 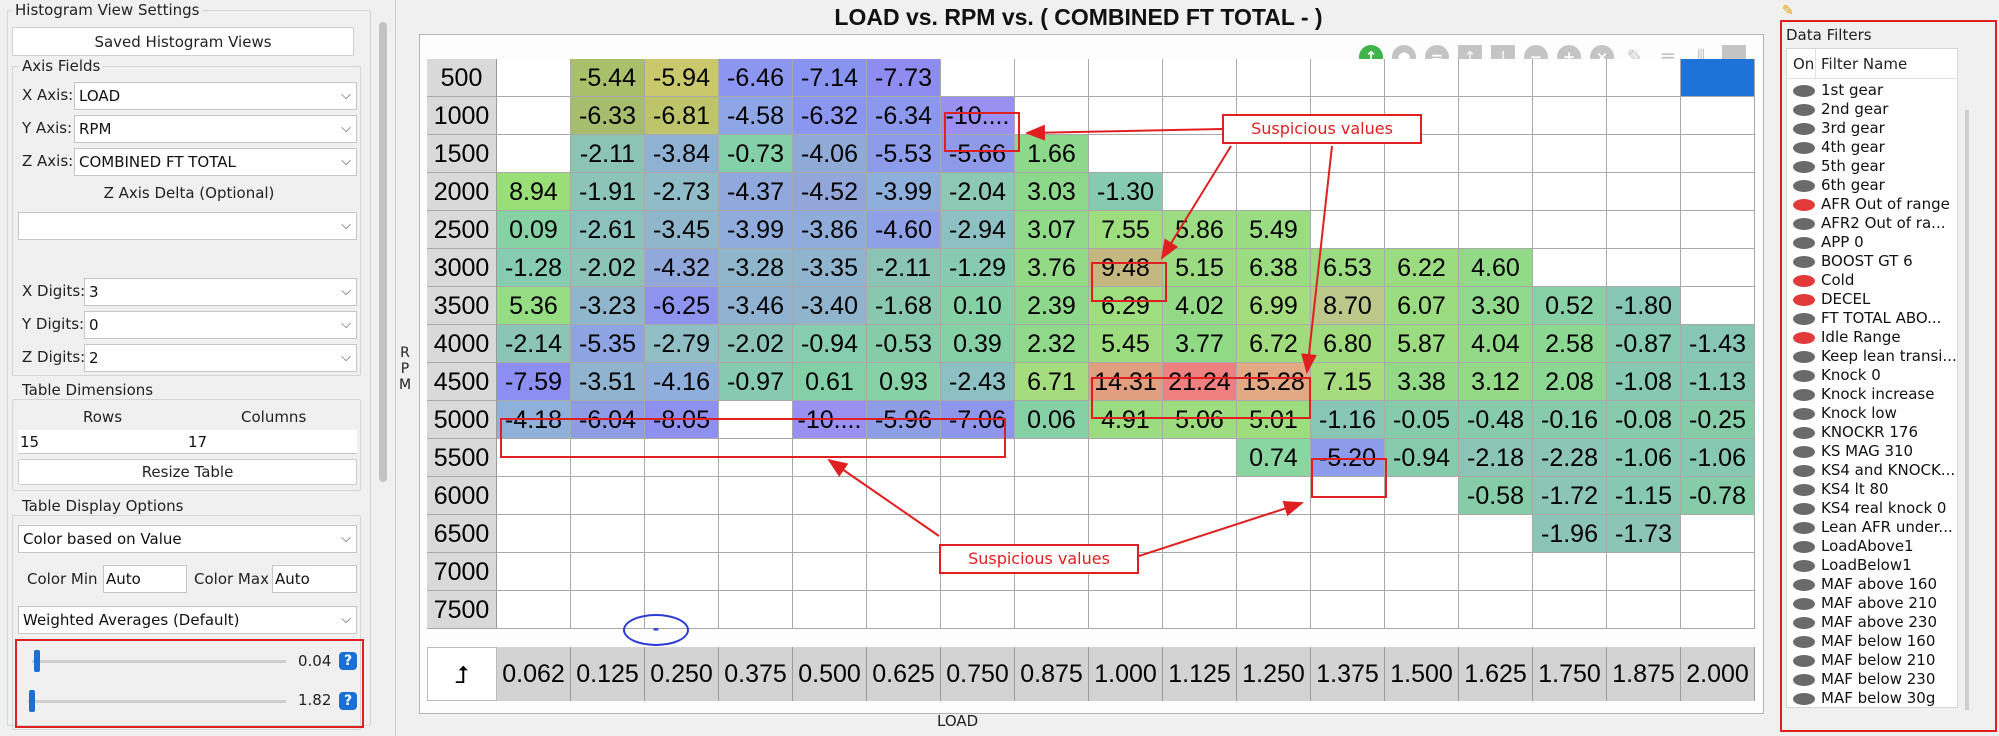 I want to click on table-cell: -0.58, so click(x=1496, y=496).